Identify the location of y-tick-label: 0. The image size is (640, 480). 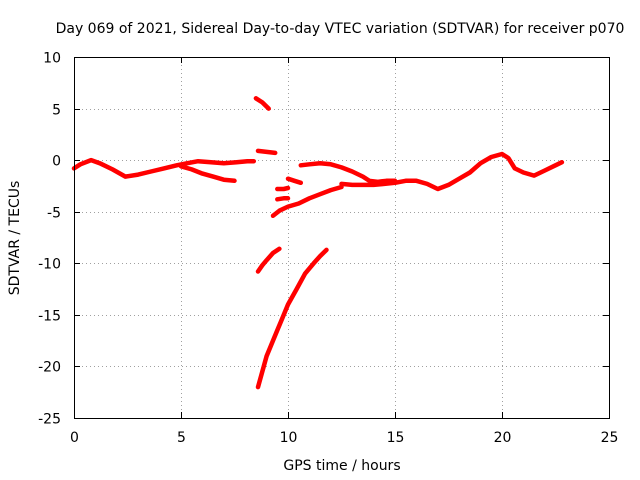
(56, 162).